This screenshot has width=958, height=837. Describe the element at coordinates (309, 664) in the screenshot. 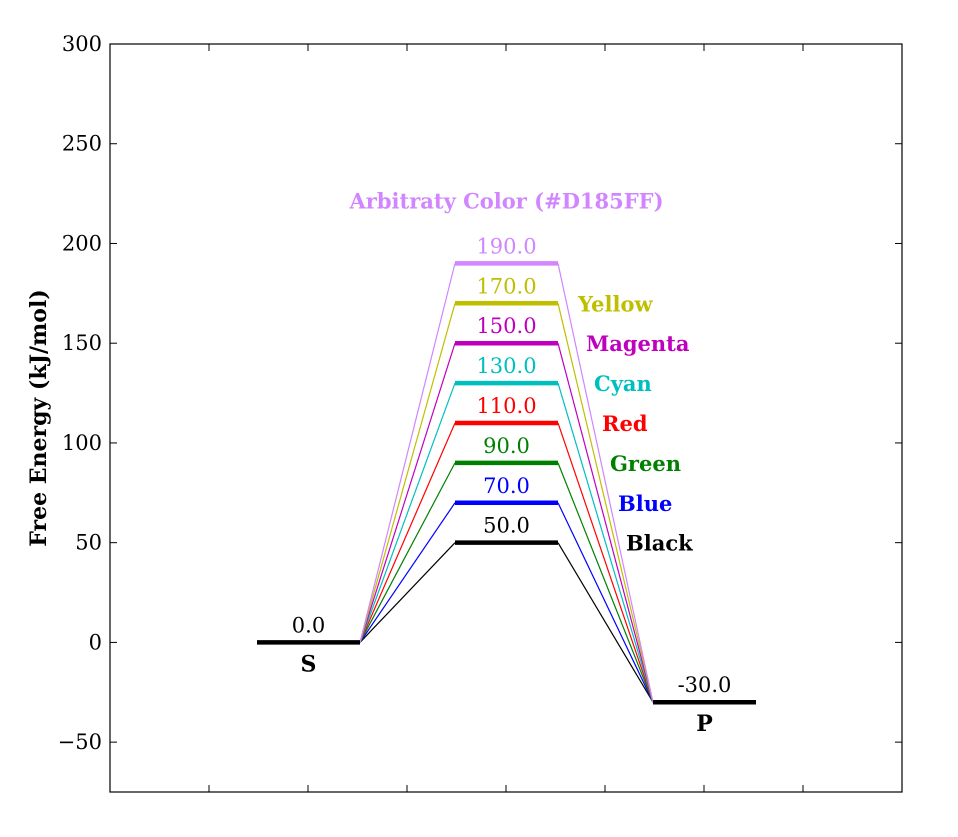

I see `state-name-label: S` at that location.